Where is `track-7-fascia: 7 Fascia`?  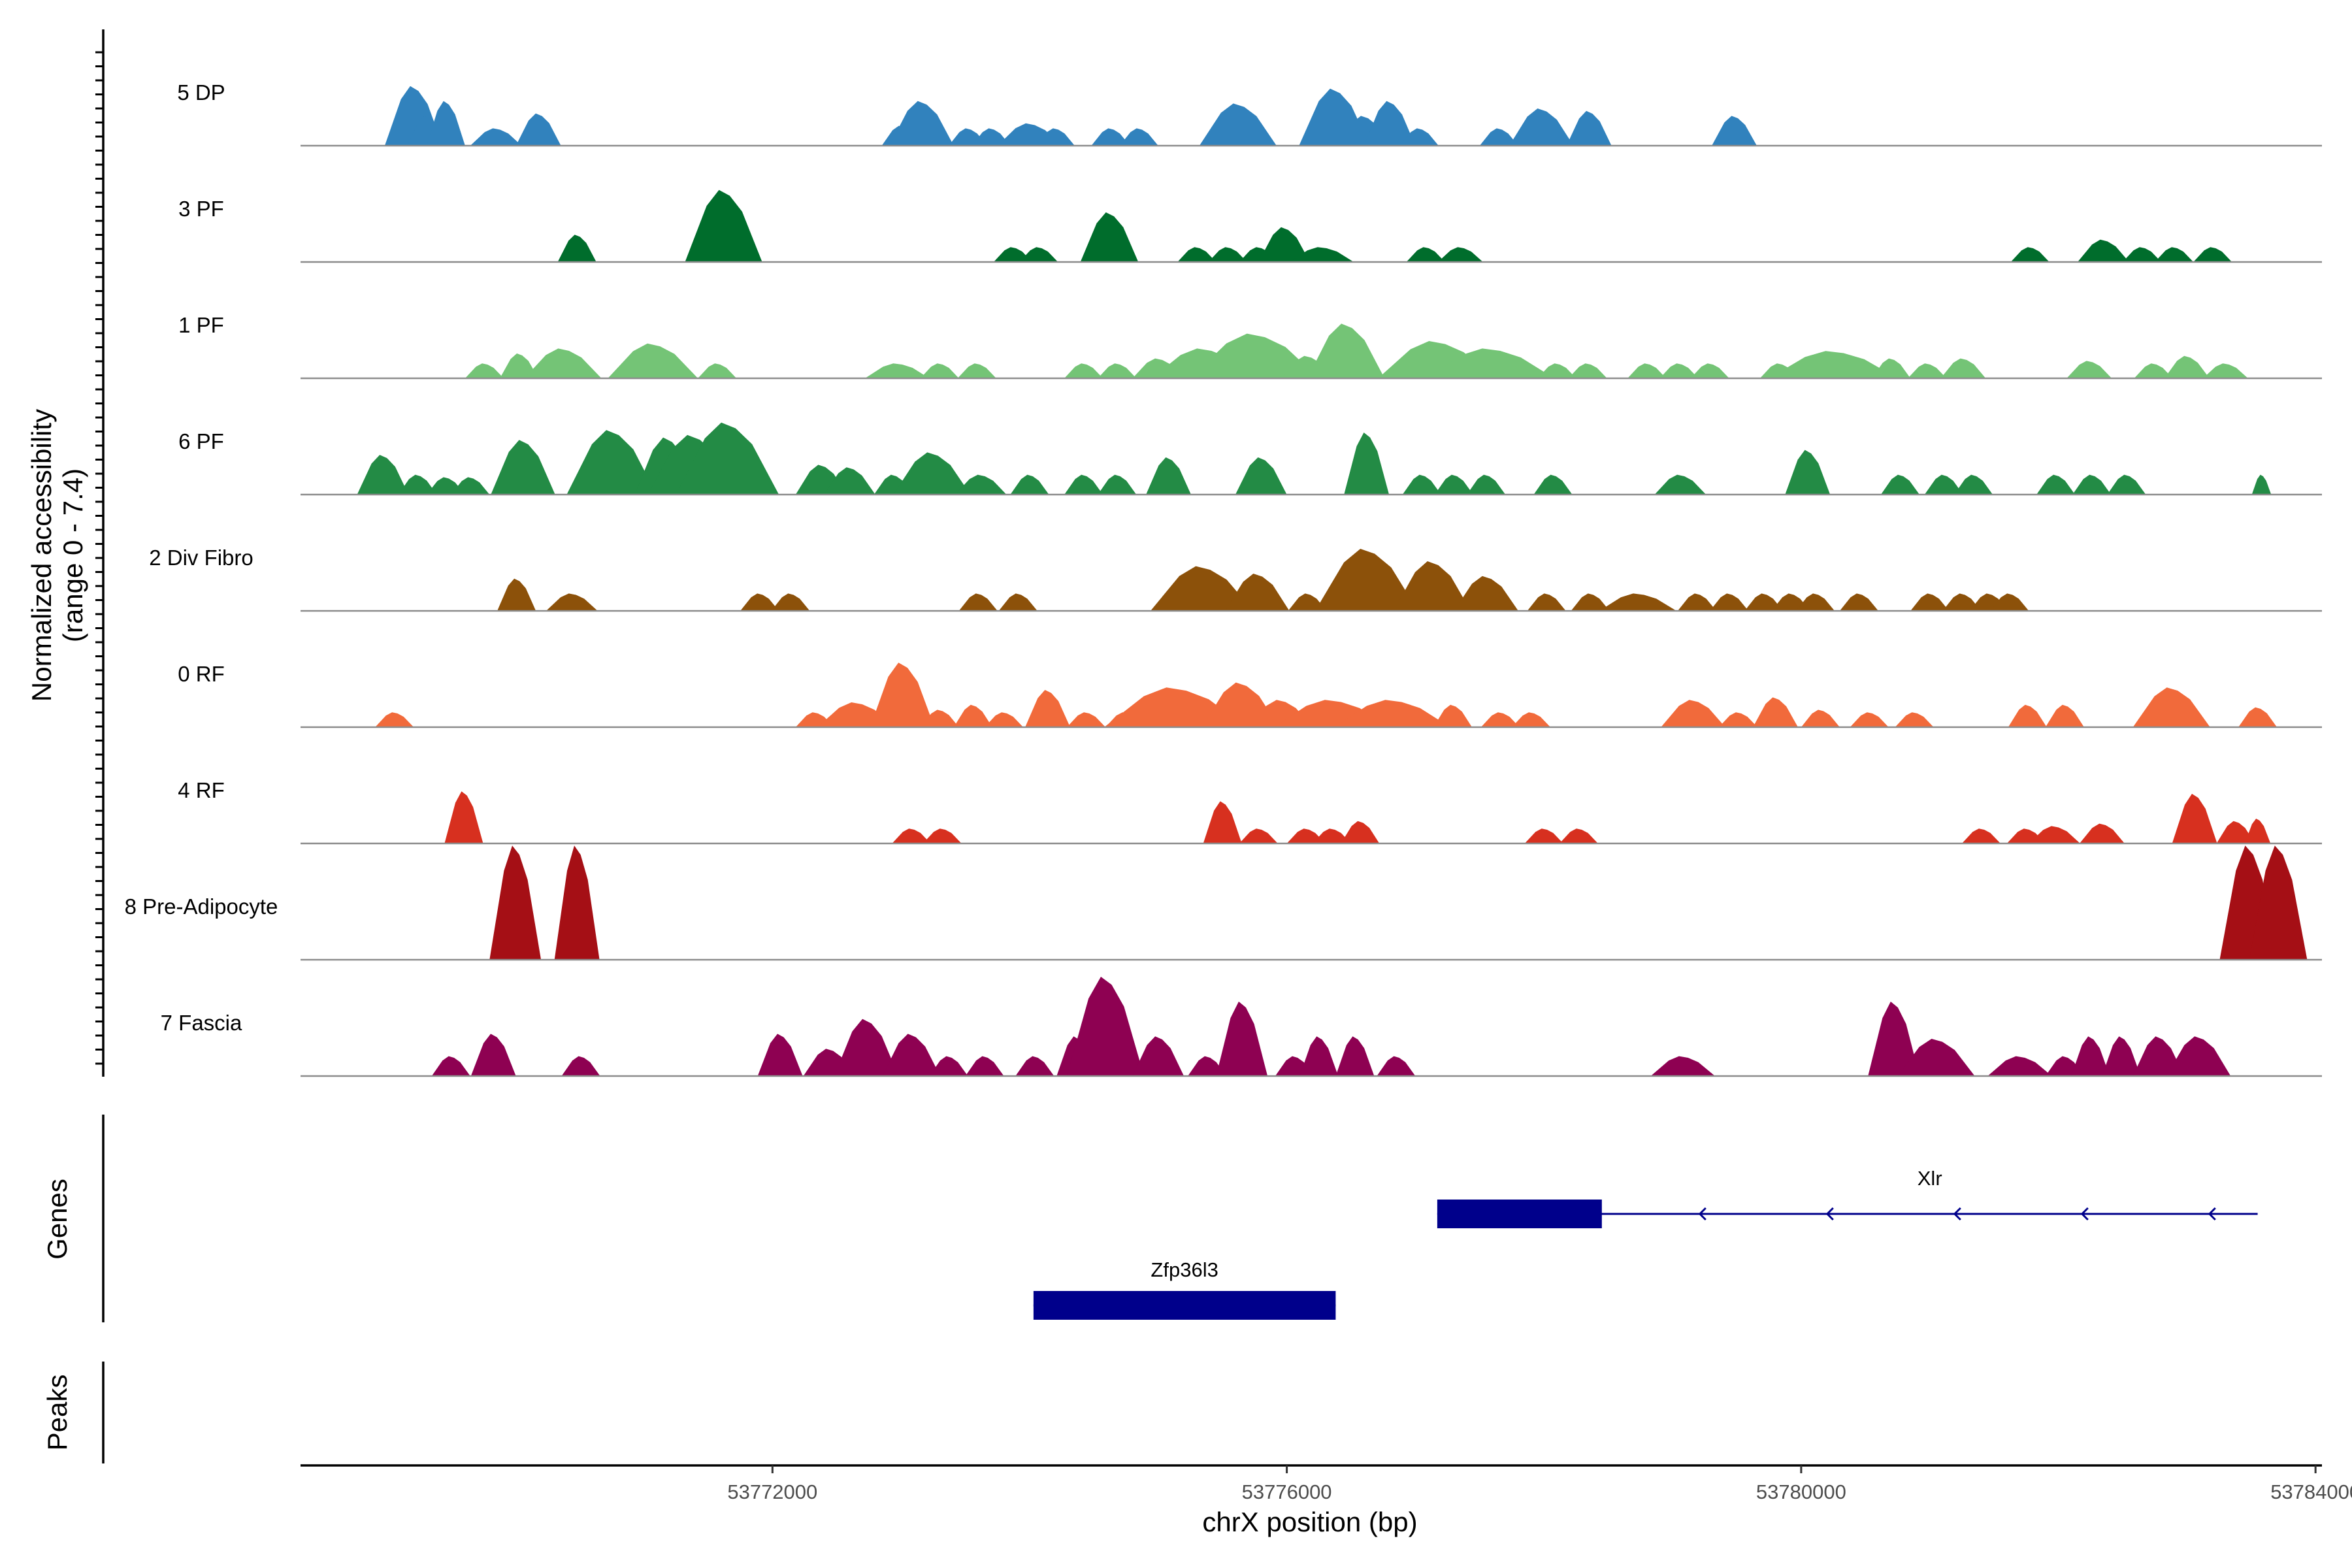
track-7-fascia: 7 Fascia is located at coordinates (1241, 1027).